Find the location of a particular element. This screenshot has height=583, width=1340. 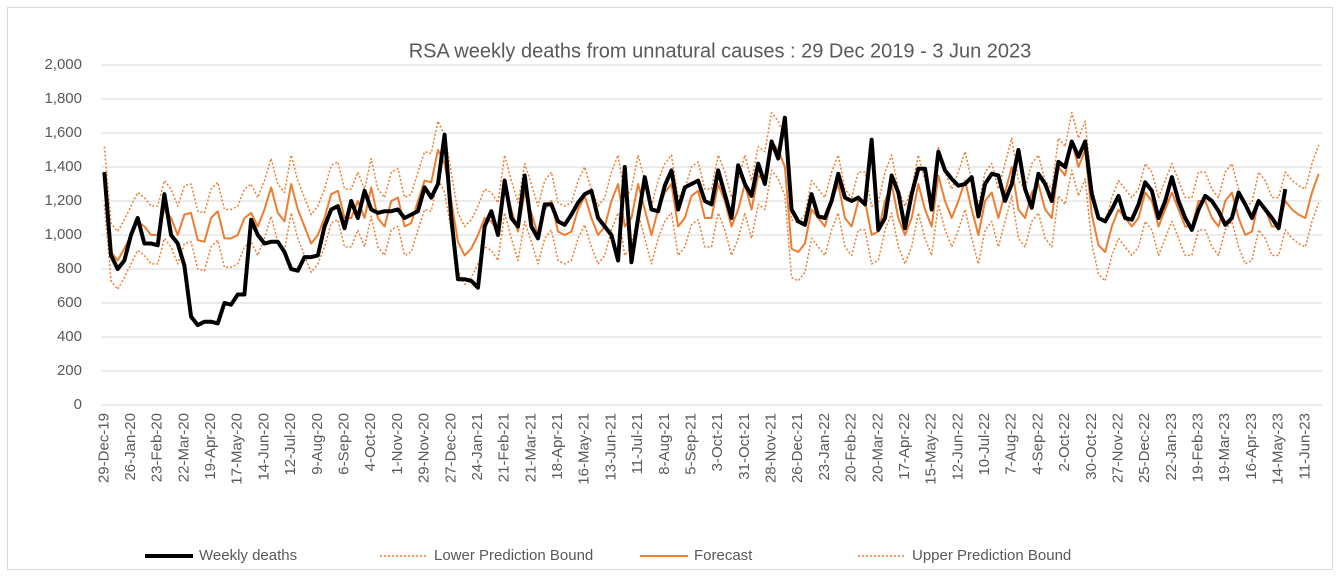

y-tick-label: 1,000 is located at coordinates (63, 234).